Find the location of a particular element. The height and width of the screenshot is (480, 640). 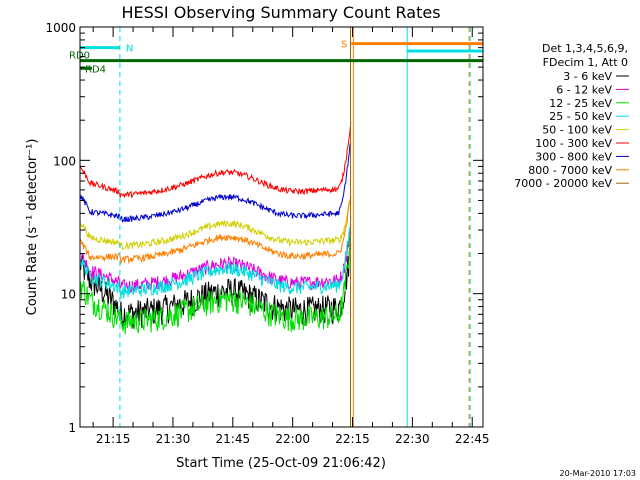

x-tick-label: 22:00 is located at coordinates (292, 439).